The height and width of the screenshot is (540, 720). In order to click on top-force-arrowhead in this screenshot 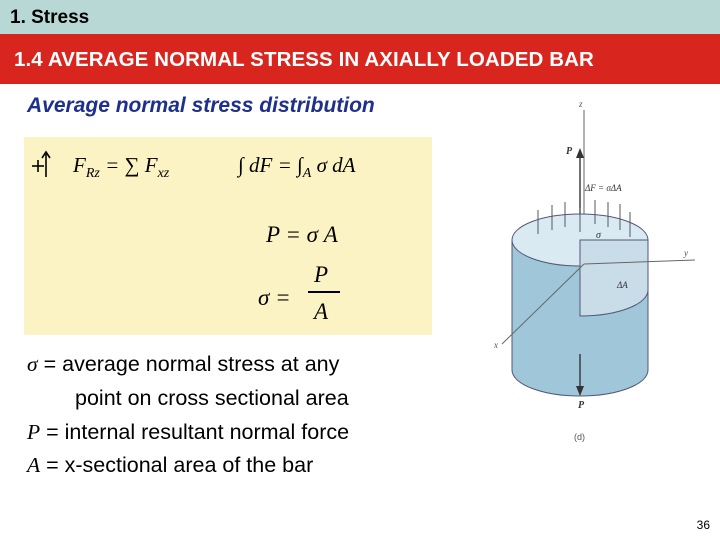, I will do `click(580, 153)`.